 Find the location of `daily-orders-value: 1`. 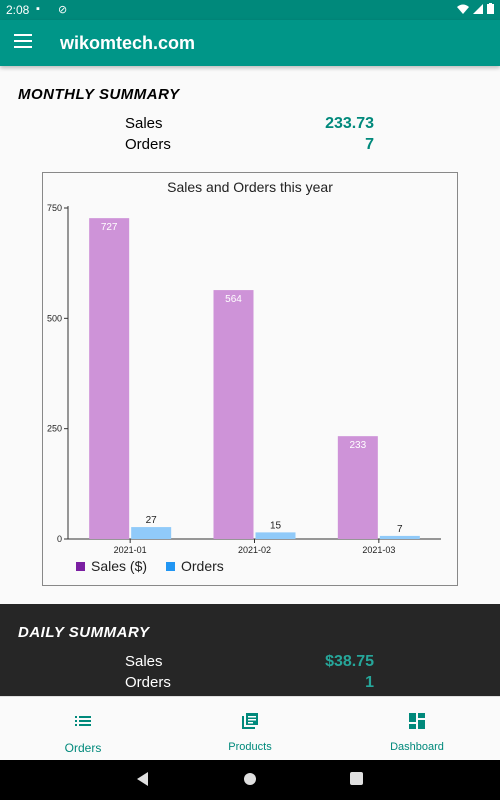

daily-orders-value: 1 is located at coordinates (369, 682).